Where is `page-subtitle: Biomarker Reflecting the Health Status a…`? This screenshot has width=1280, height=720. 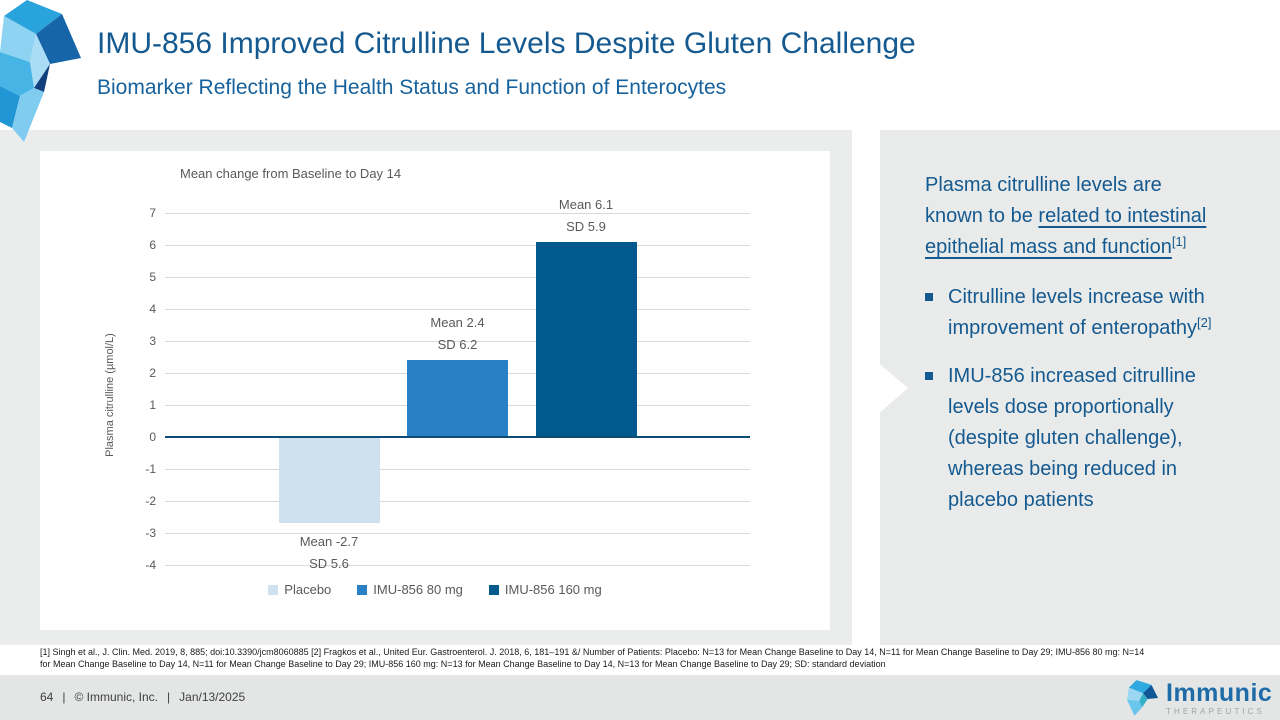
page-subtitle: Biomarker Reflecting the Health Status a… is located at coordinates (412, 87).